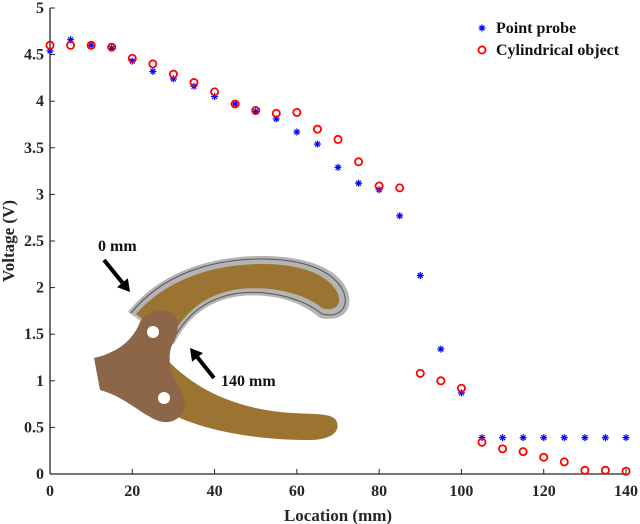 This screenshot has height=524, width=640. Describe the element at coordinates (34, 241) in the screenshot. I see `y-tick-label: 2.5` at that location.